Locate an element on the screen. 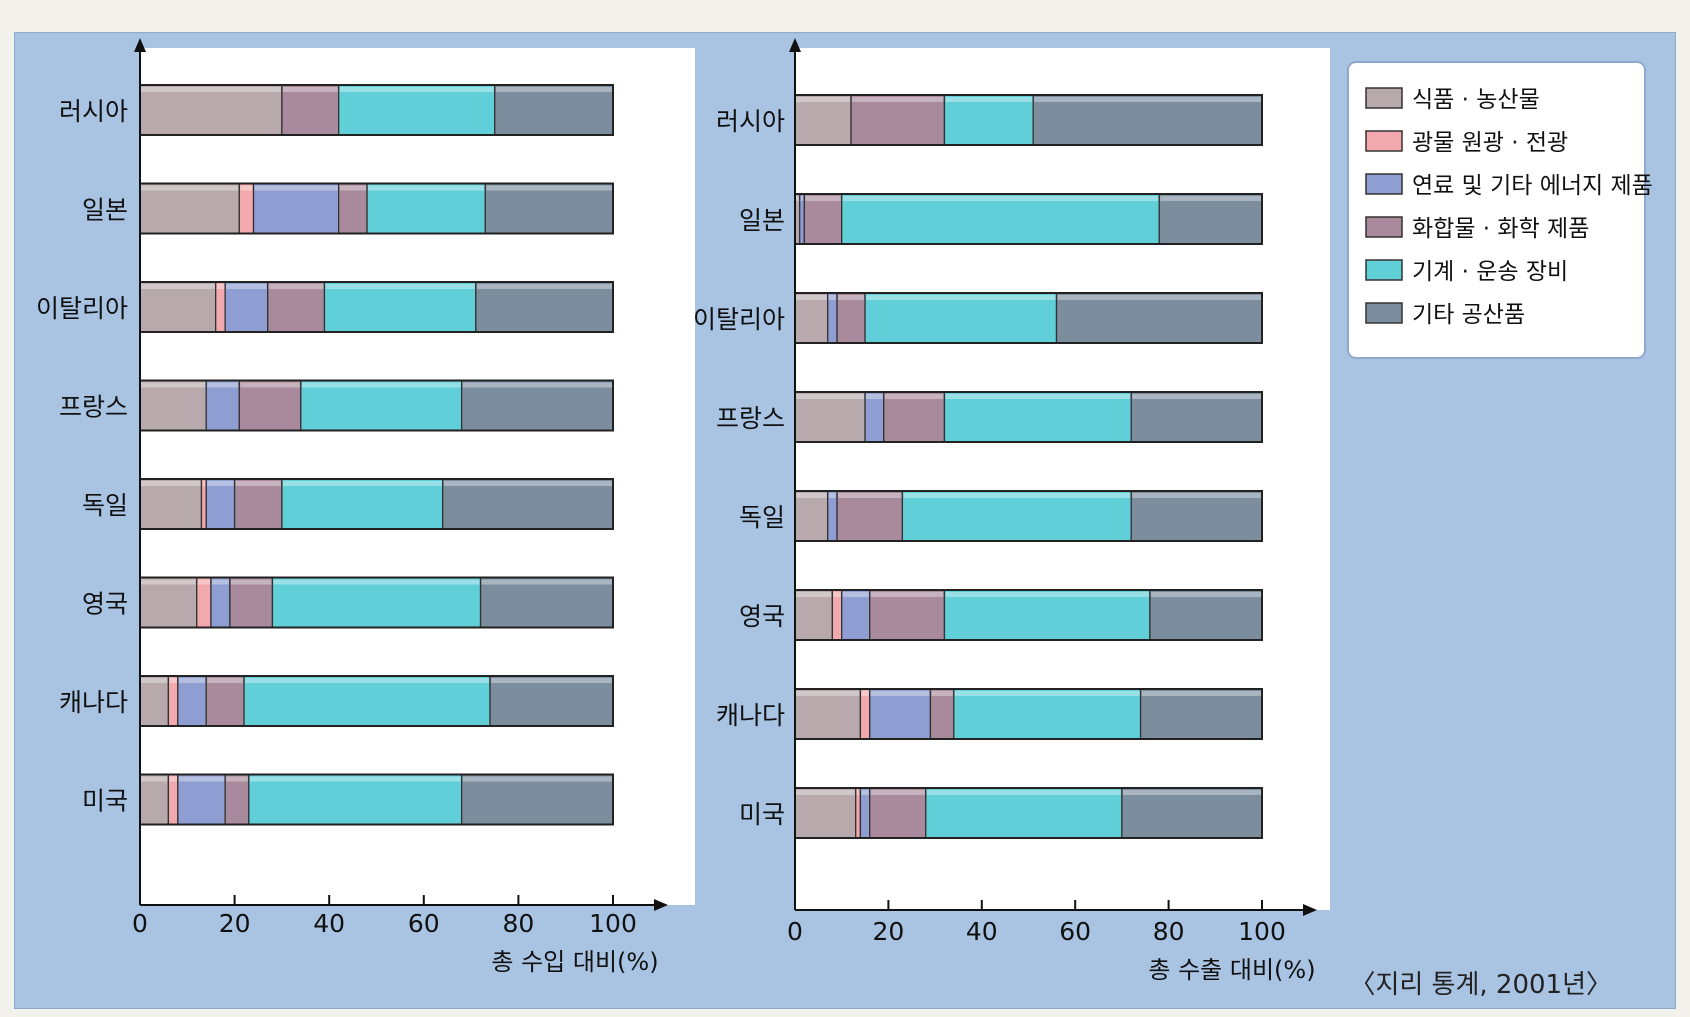  x-tick-label-export: 20 is located at coordinates (888, 931).